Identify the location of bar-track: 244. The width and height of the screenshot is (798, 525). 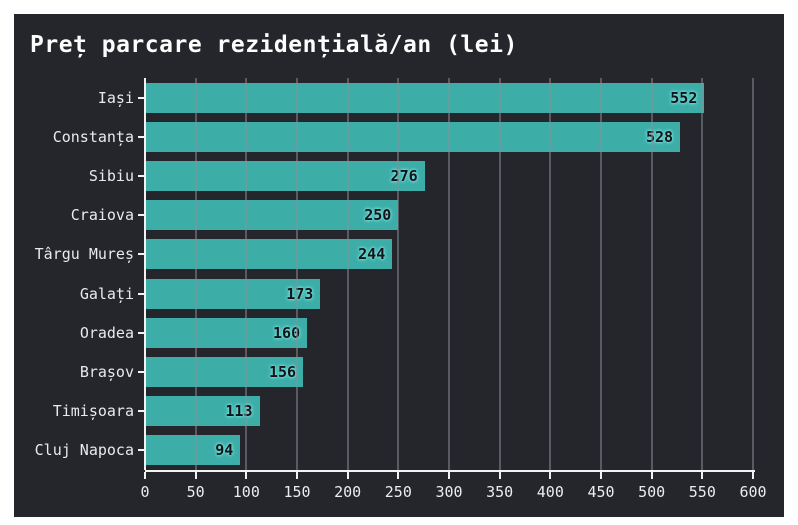
(449, 254).